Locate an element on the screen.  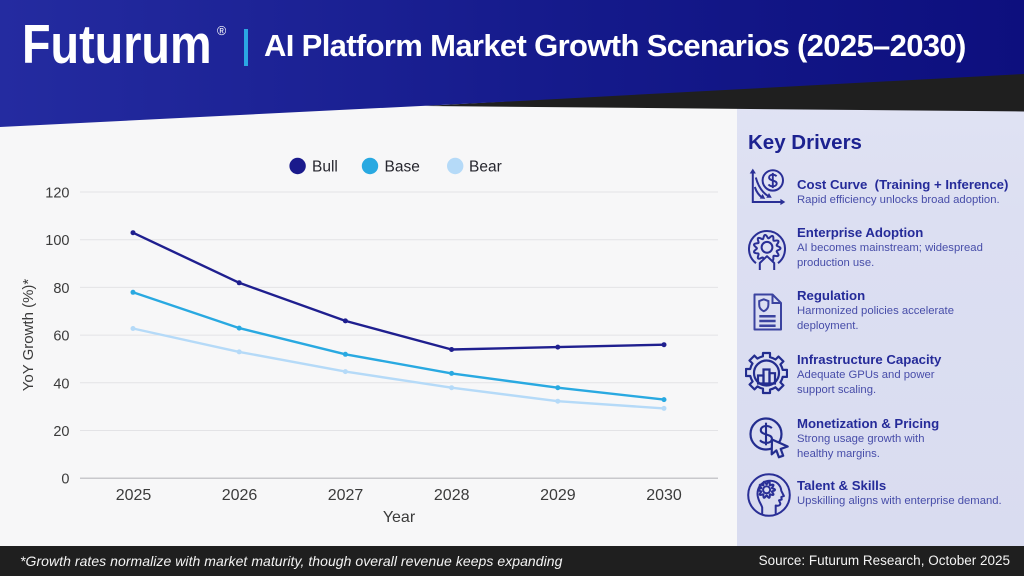
svg-text: Bear is located at coordinates (485, 167).